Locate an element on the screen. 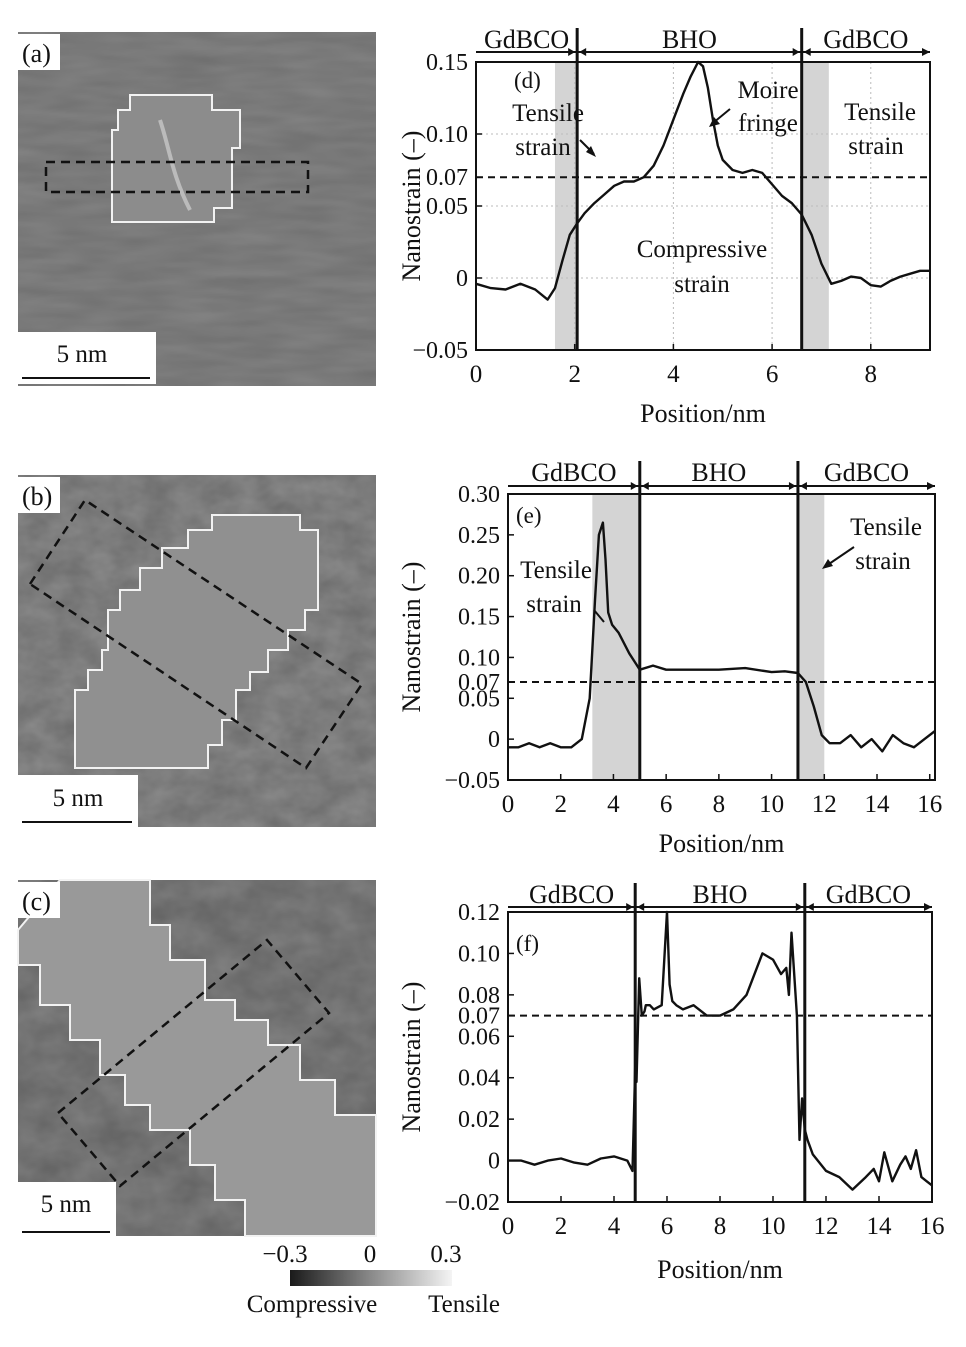 This screenshot has height=1347, width=966. annotation-d-compressive-2: strain is located at coordinates (702, 284).